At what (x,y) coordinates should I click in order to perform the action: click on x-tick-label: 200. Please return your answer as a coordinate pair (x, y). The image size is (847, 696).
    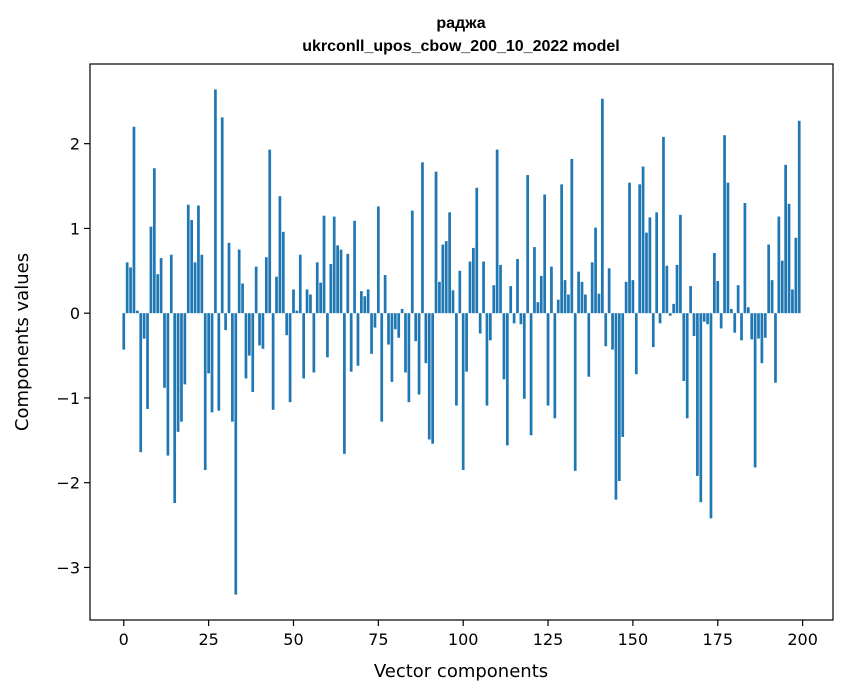
    Looking at the image, I should click on (802, 639).